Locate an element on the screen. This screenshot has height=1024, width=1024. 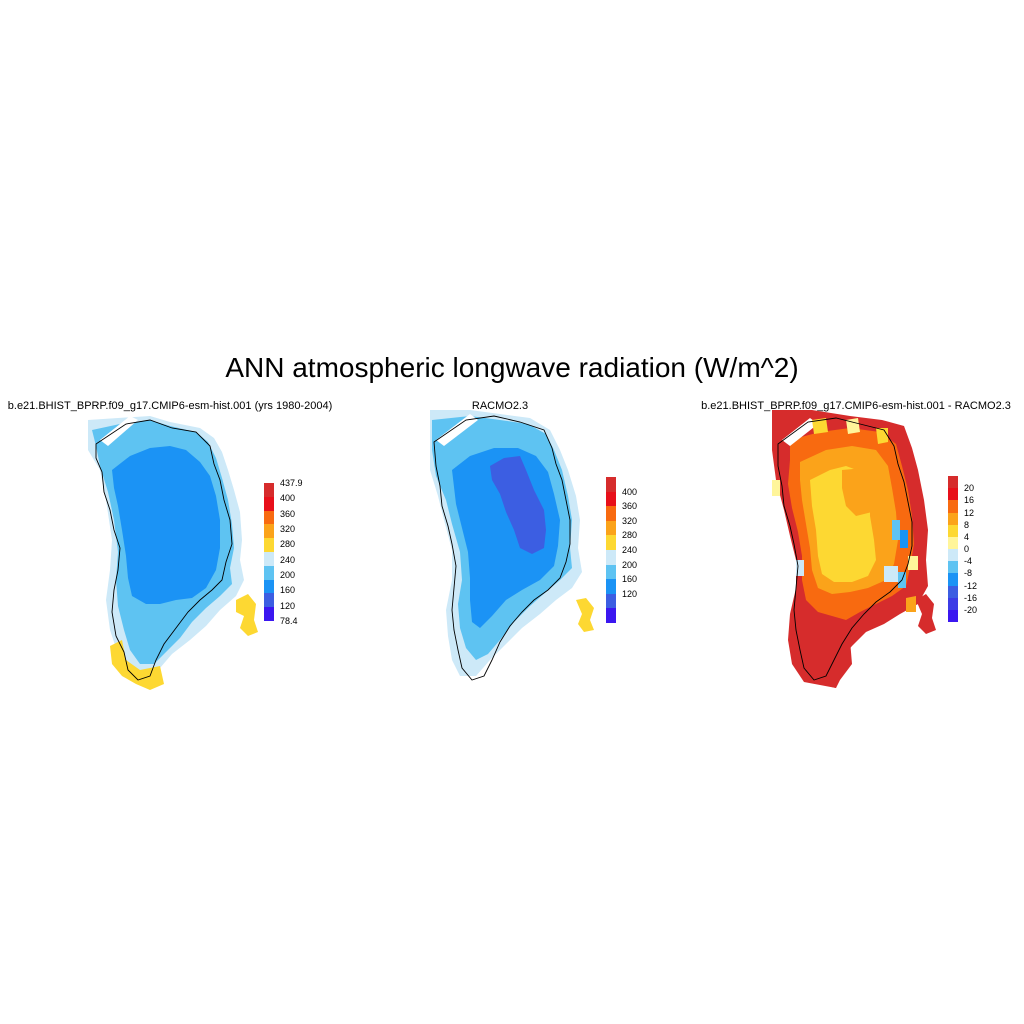
diff-island is located at coordinates (926, 614).